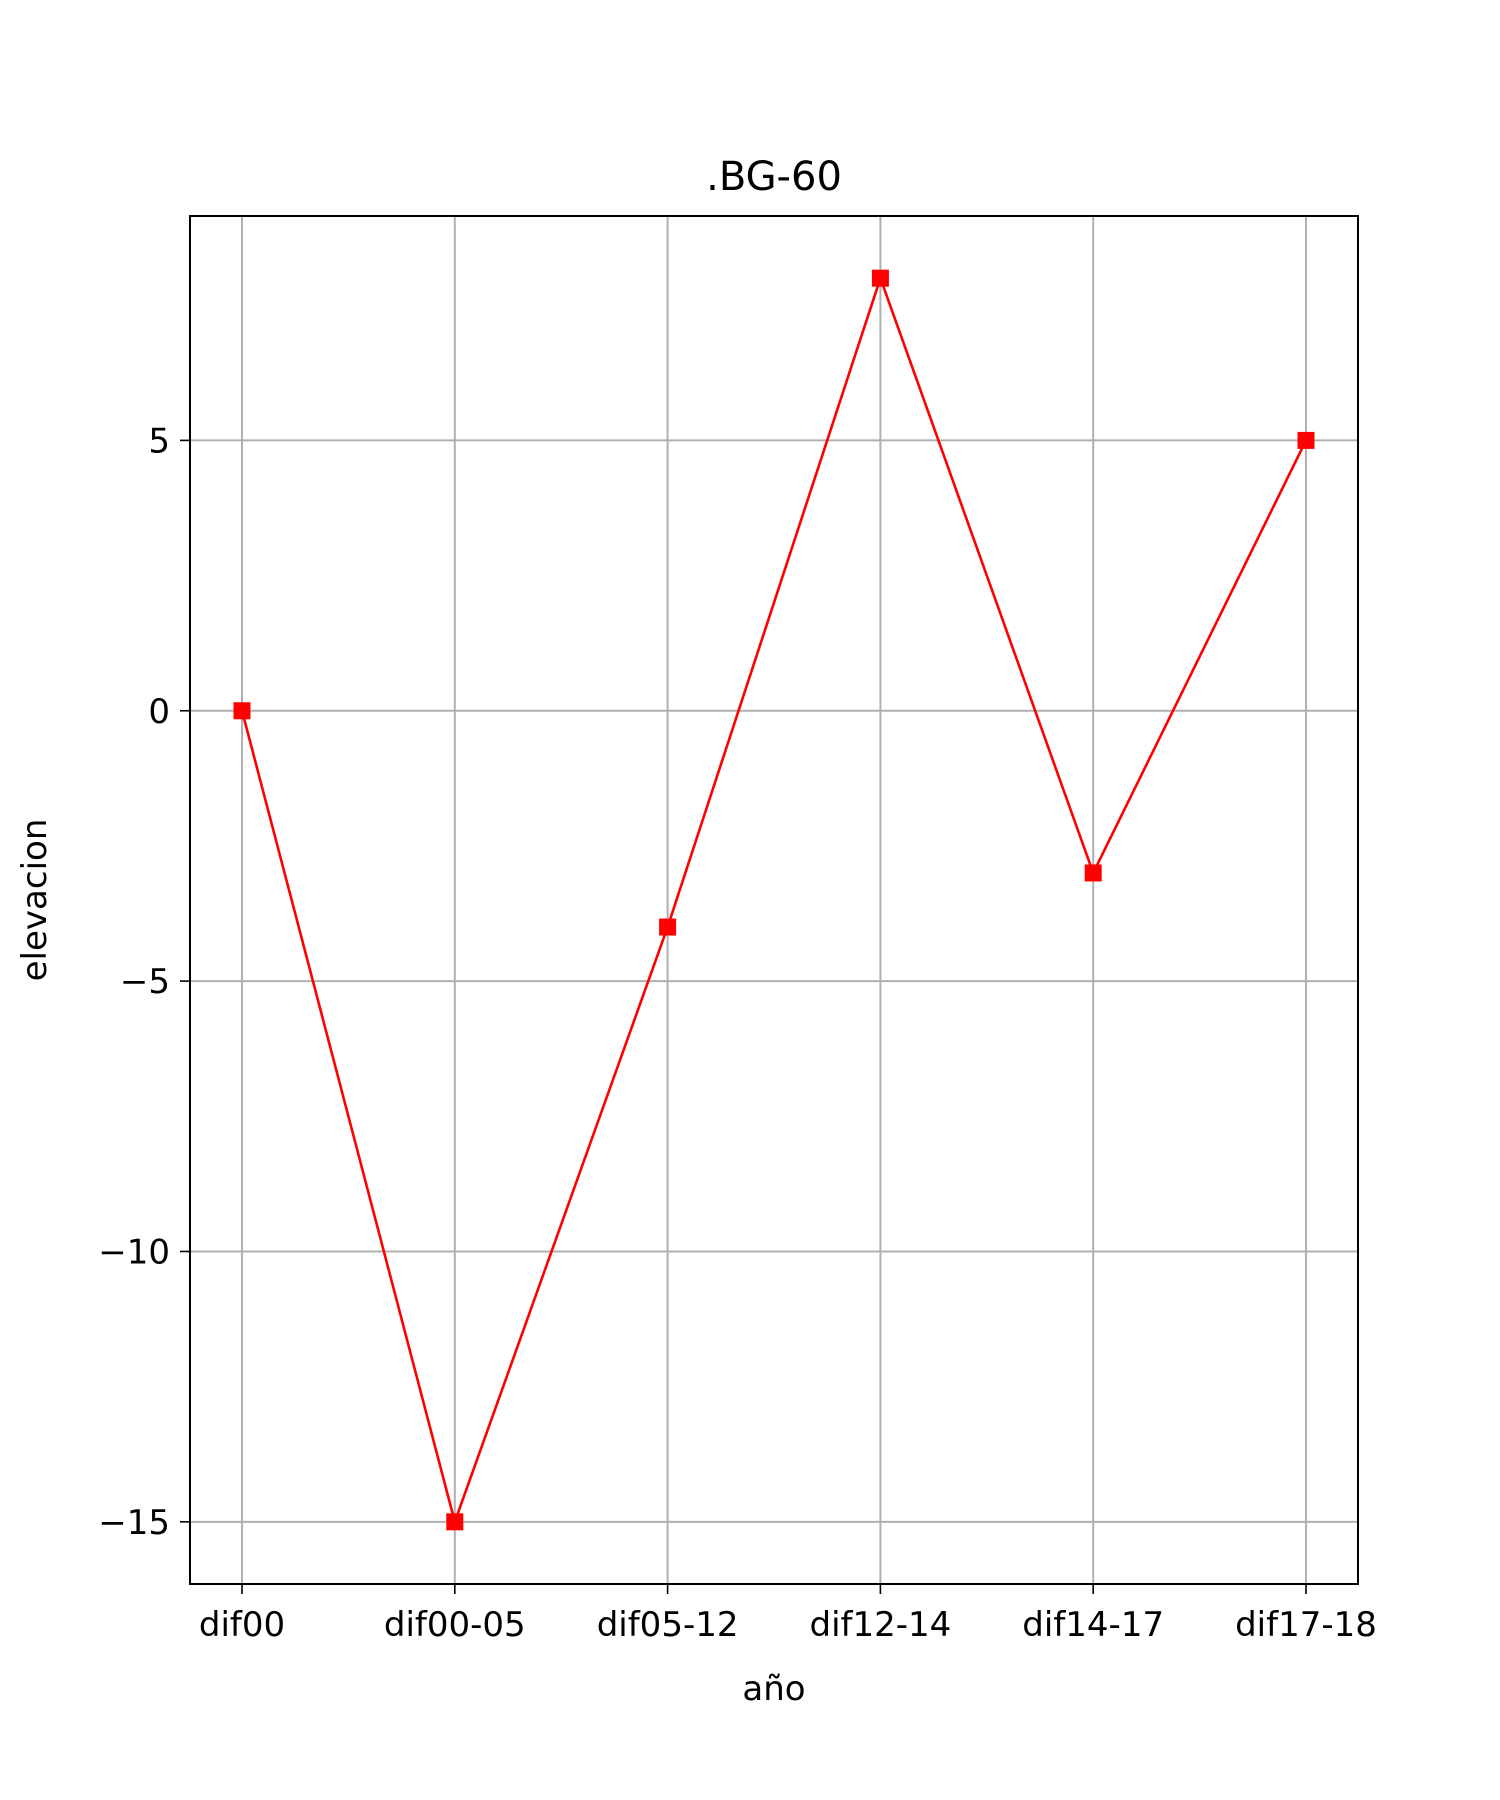  I want to click on x-tick-label: dif17-18, so click(1306, 1625).